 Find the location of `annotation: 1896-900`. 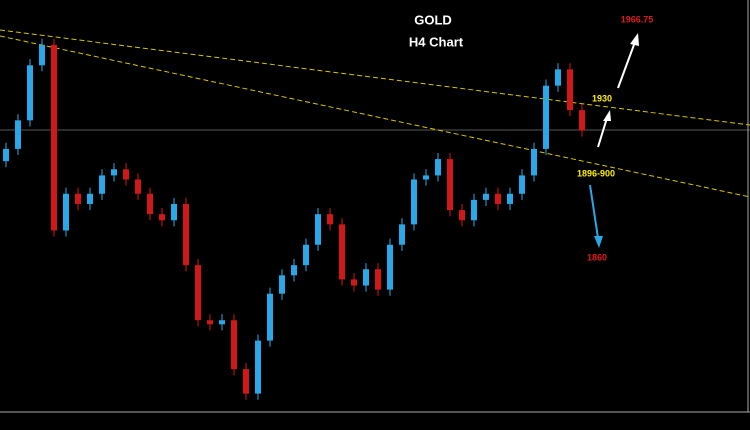

annotation: 1896-900 is located at coordinates (596, 173).